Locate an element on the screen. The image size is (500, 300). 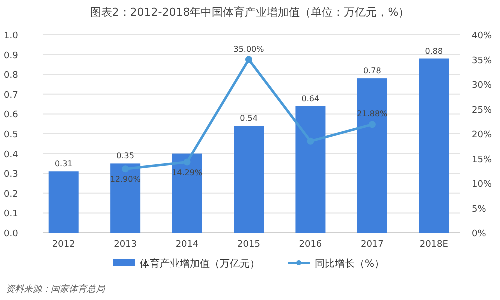
y-tick-label: 0.3 is located at coordinates (11, 175).